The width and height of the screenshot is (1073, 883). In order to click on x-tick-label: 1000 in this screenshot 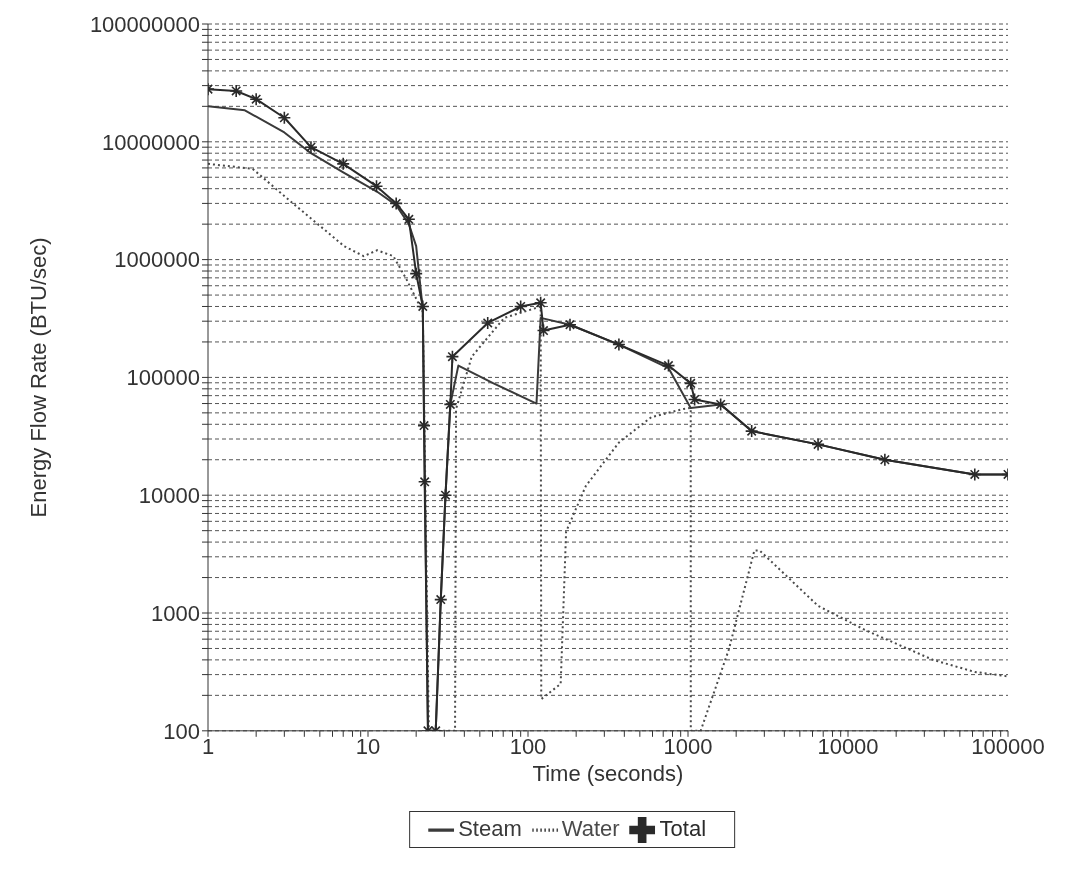, I will do `click(688, 747)`.